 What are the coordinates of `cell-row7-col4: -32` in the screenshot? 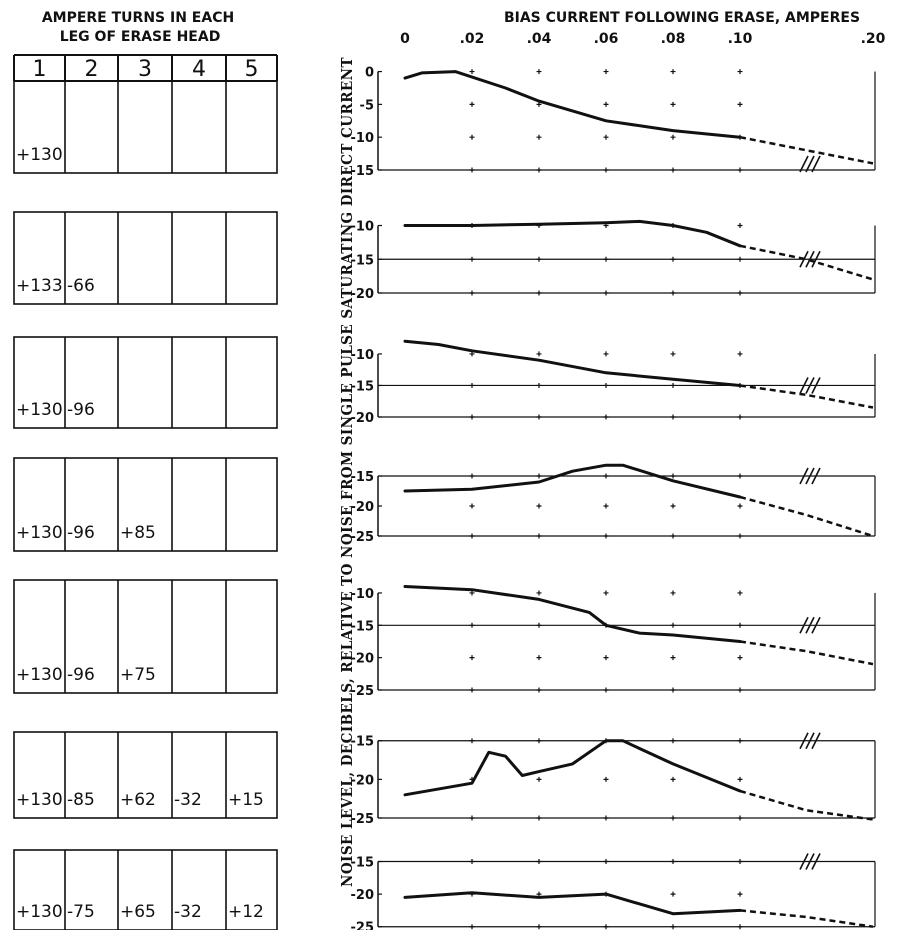 It's located at (188, 912).